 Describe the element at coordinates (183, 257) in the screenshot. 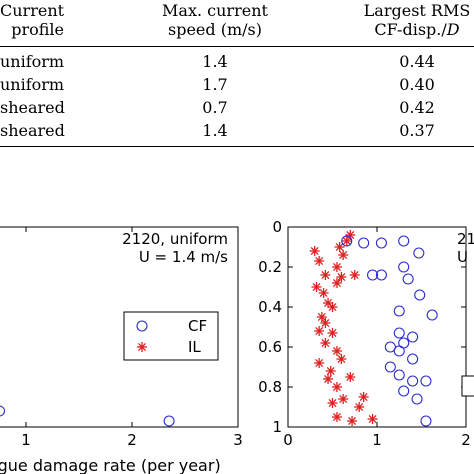

I see `left-annotation-line2: U = 1.4 m/s` at that location.